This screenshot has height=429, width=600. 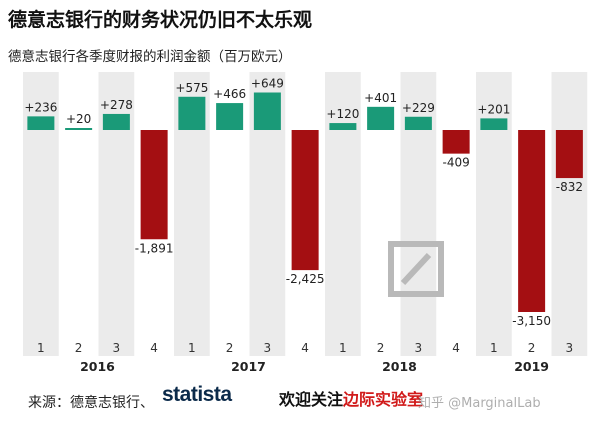 I want to click on promo-highlight: 边际实验室, so click(x=383, y=399).